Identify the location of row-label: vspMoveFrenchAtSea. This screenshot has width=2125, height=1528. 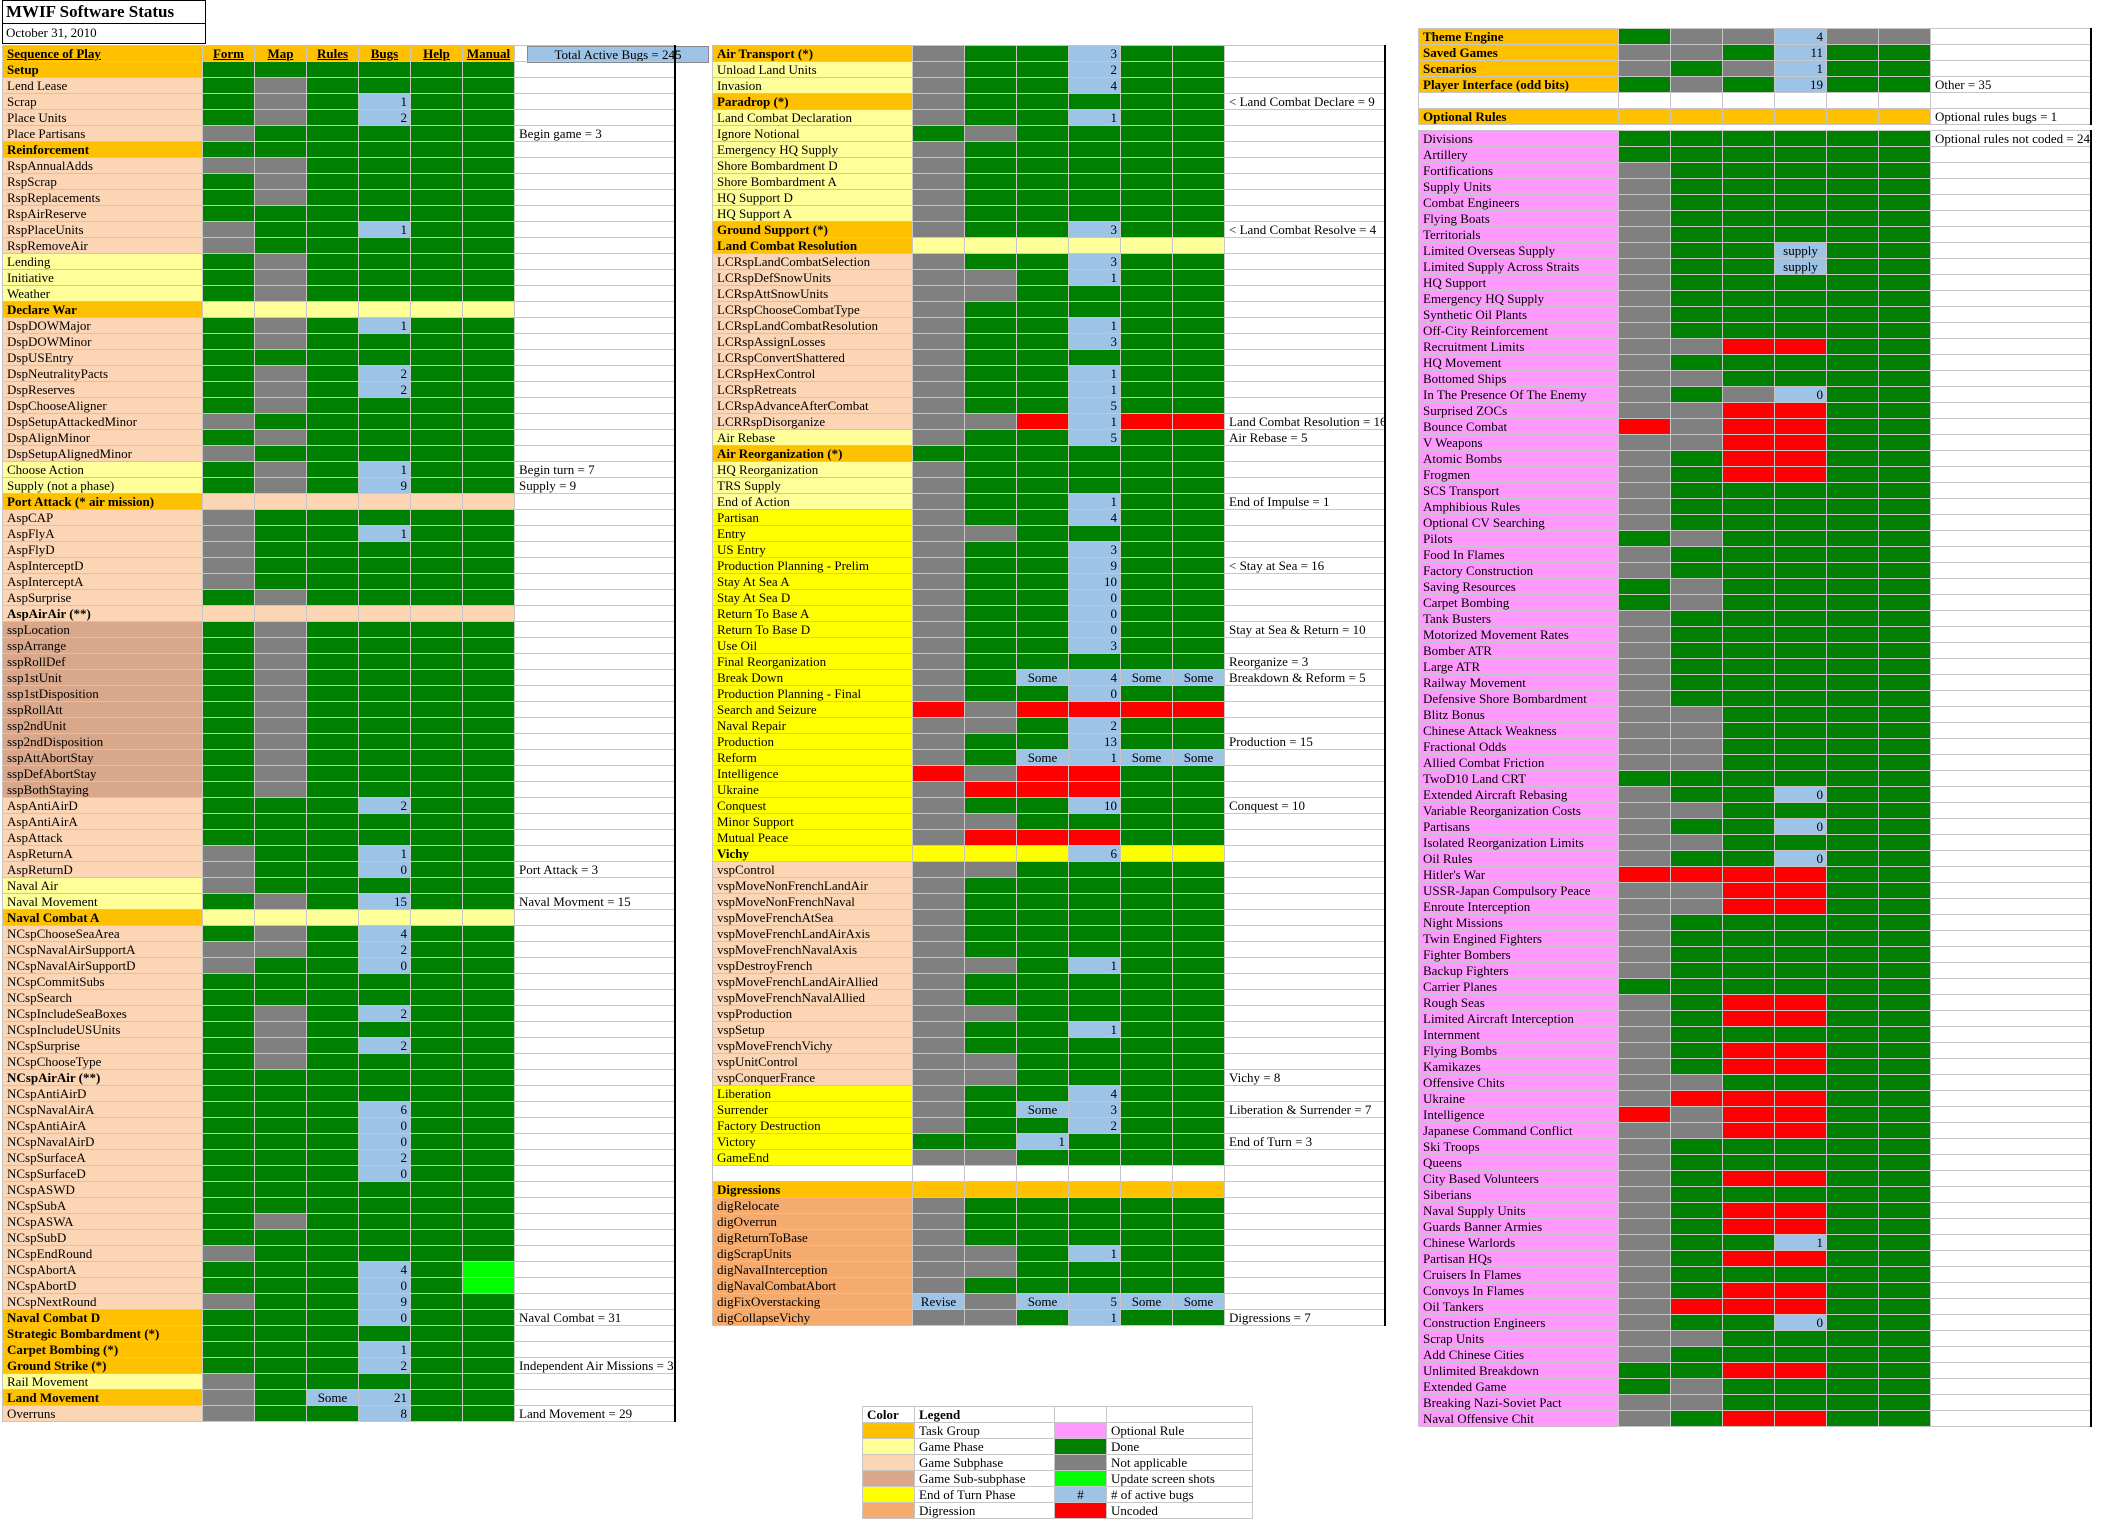
(812, 917).